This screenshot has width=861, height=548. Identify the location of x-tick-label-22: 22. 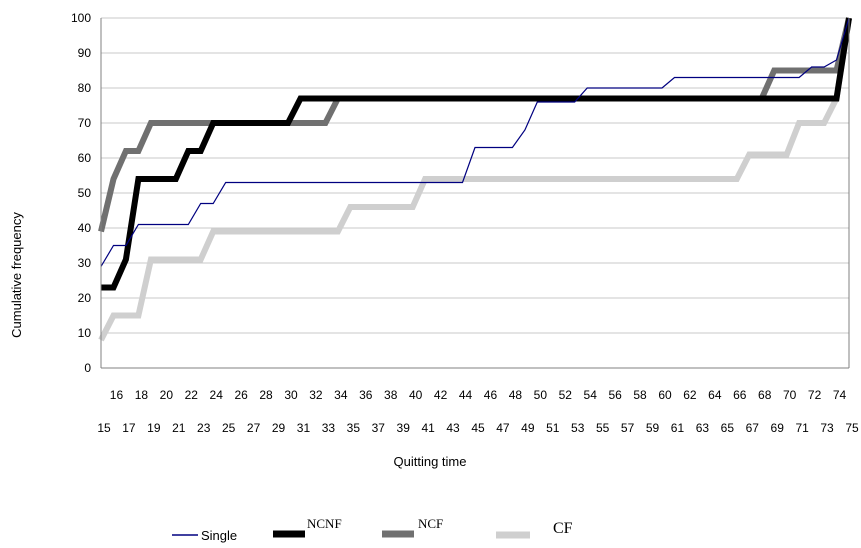
(192, 395).